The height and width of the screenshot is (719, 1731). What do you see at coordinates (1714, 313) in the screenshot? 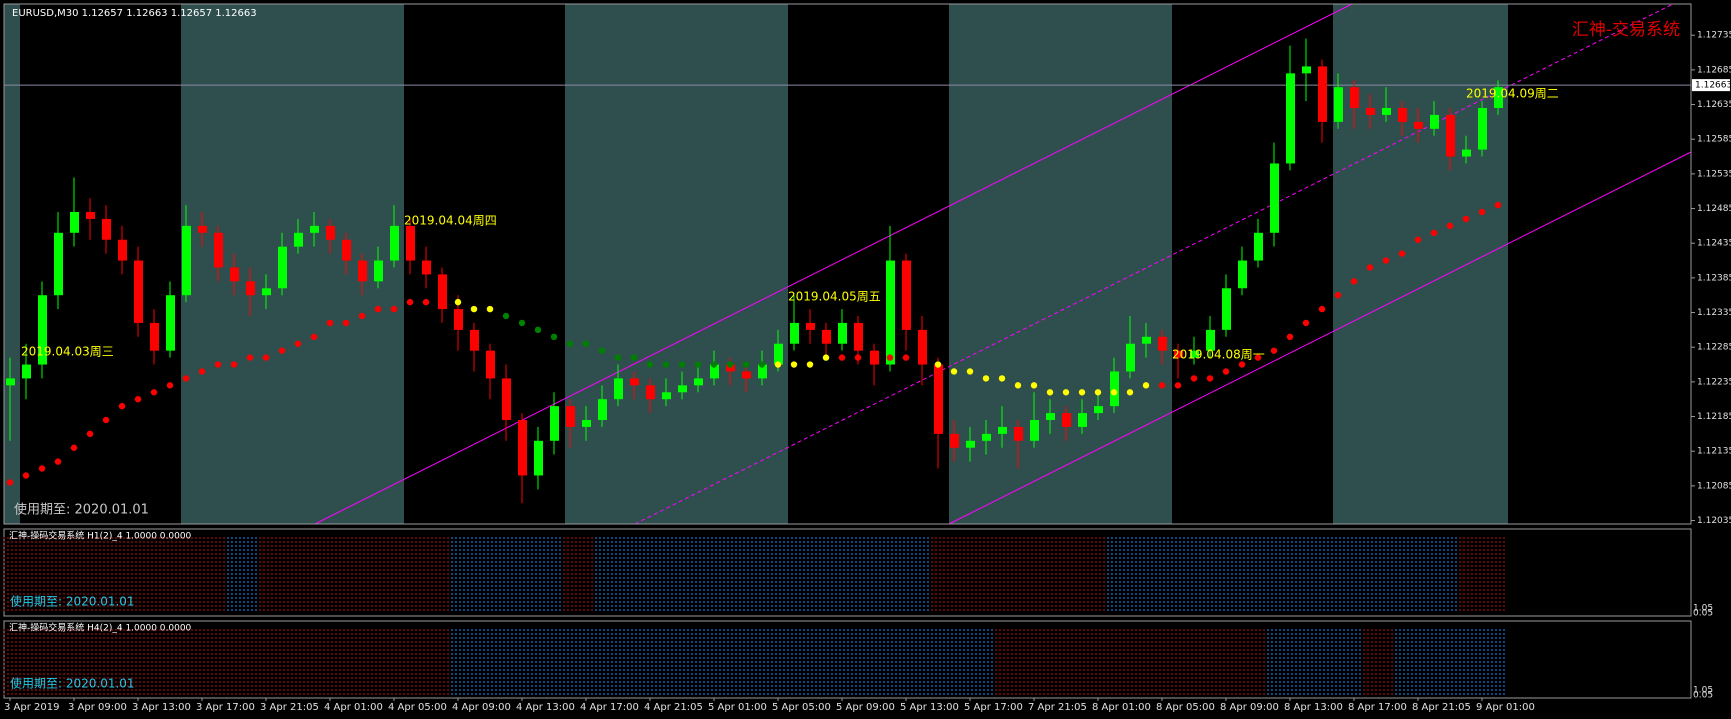
I see `y-tick-label: 1.12335` at bounding box center [1714, 313].